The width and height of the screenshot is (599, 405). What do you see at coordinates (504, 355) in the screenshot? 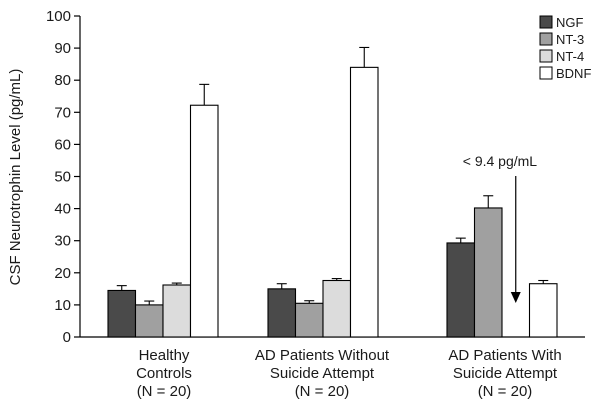
I see `x-tick-label: AD Patients With` at bounding box center [504, 355].